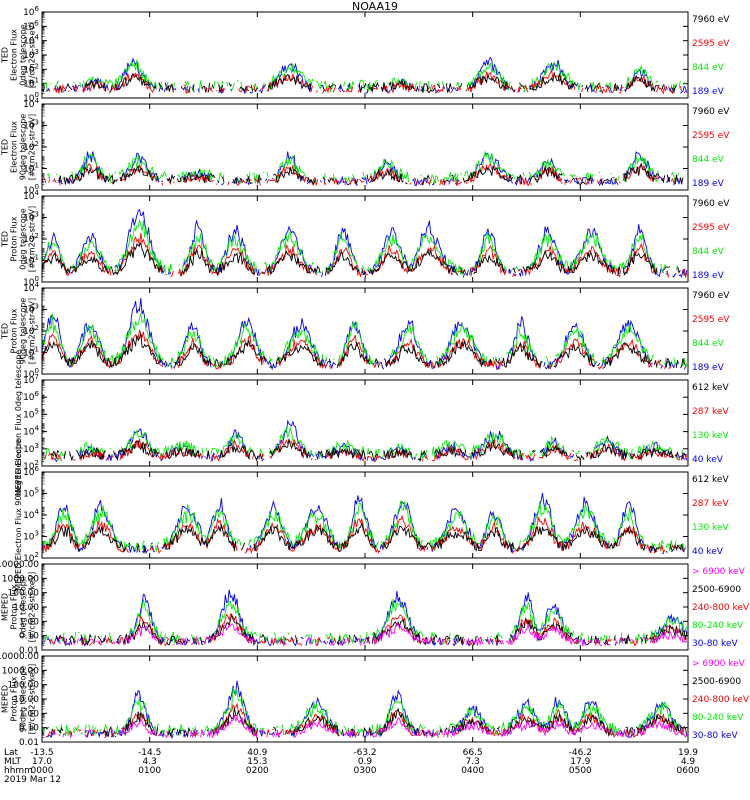  What do you see at coordinates (365, 525) in the screenshot?
I see `series-130-kev` at bounding box center [365, 525].